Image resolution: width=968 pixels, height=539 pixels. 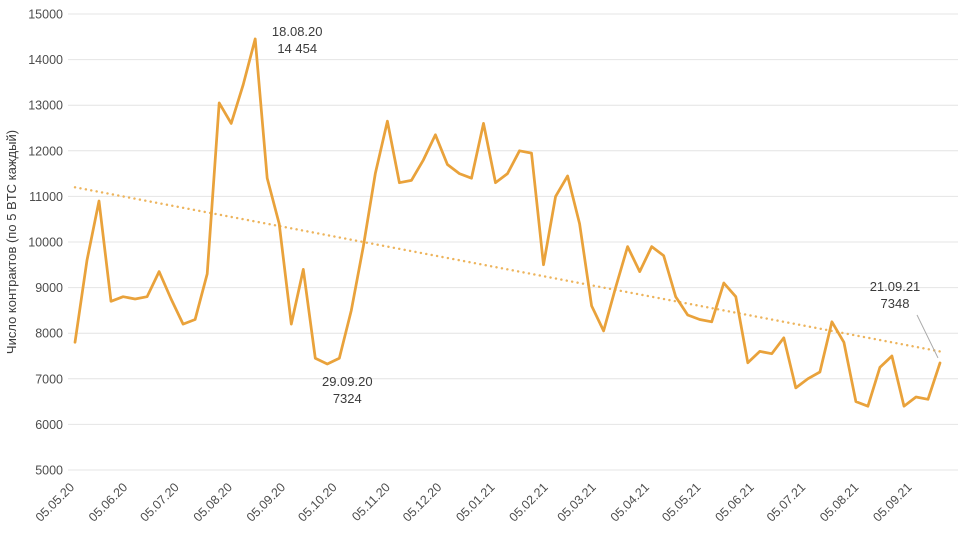 I want to click on annotation-value: 14 454, so click(x=297, y=48).